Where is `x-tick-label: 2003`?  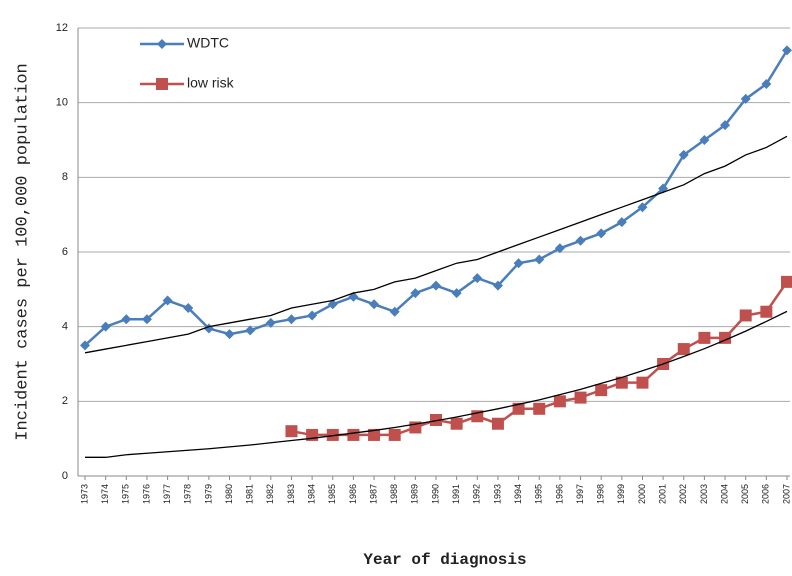
x-tick-label: 2003 is located at coordinates (704, 494).